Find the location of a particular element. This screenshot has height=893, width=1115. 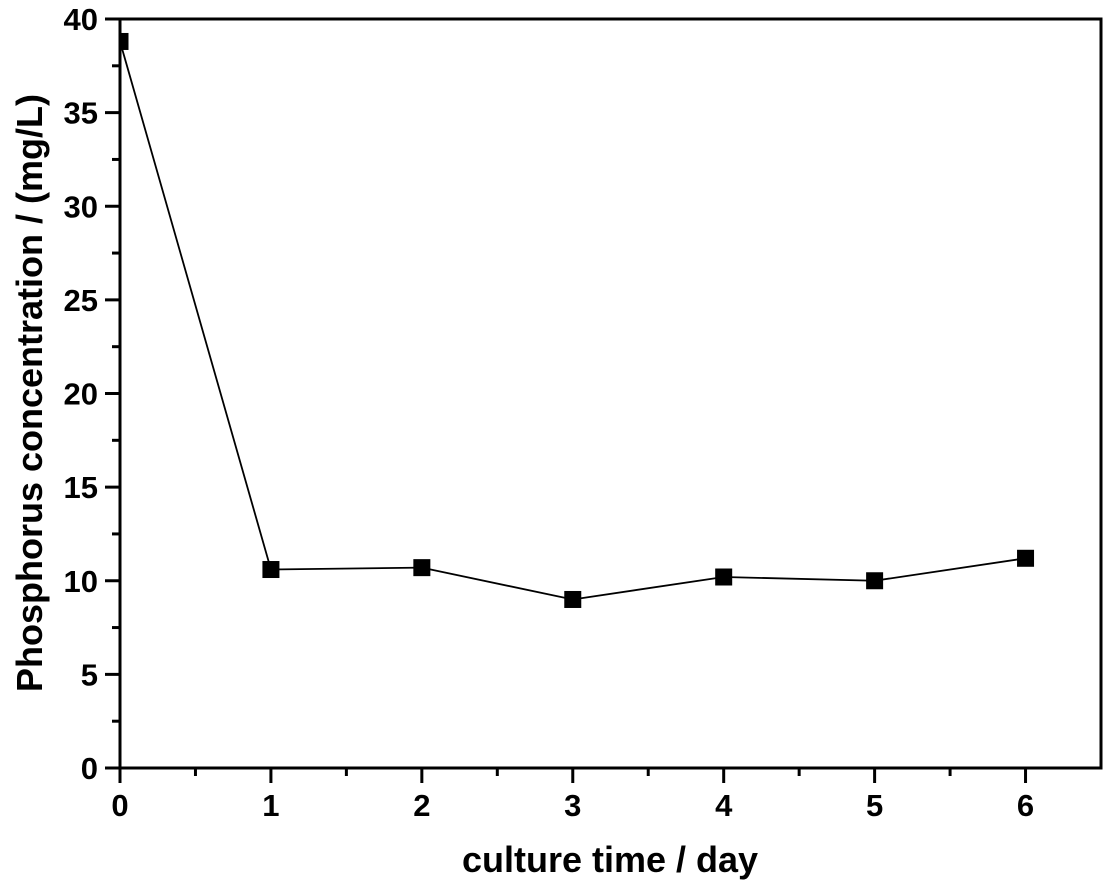

y-tick-label: 20 is located at coordinates (81, 394).